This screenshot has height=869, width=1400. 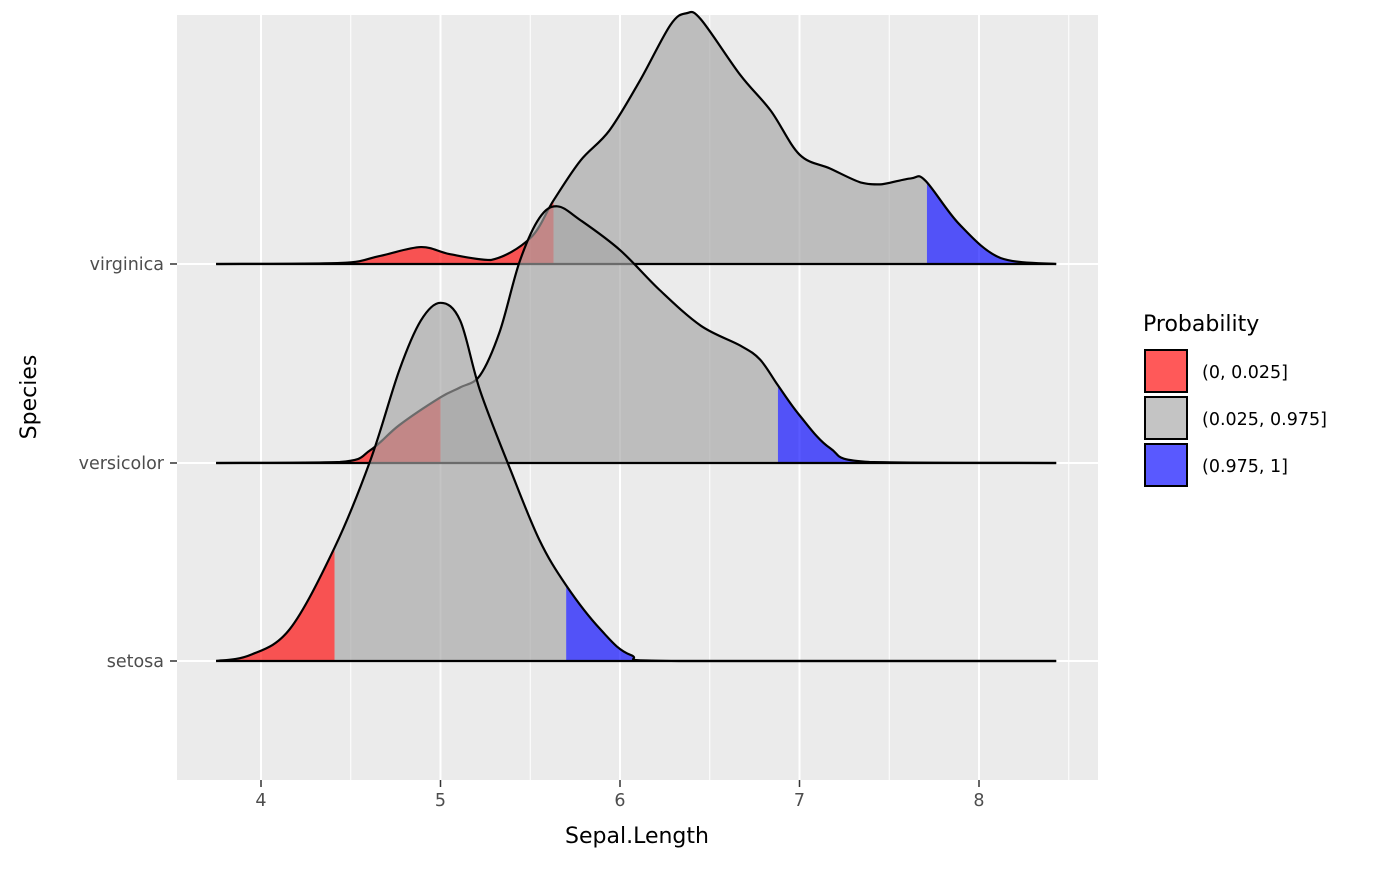 I want to click on x-axis: 4 5 6 7 8, so click(x=620, y=795).